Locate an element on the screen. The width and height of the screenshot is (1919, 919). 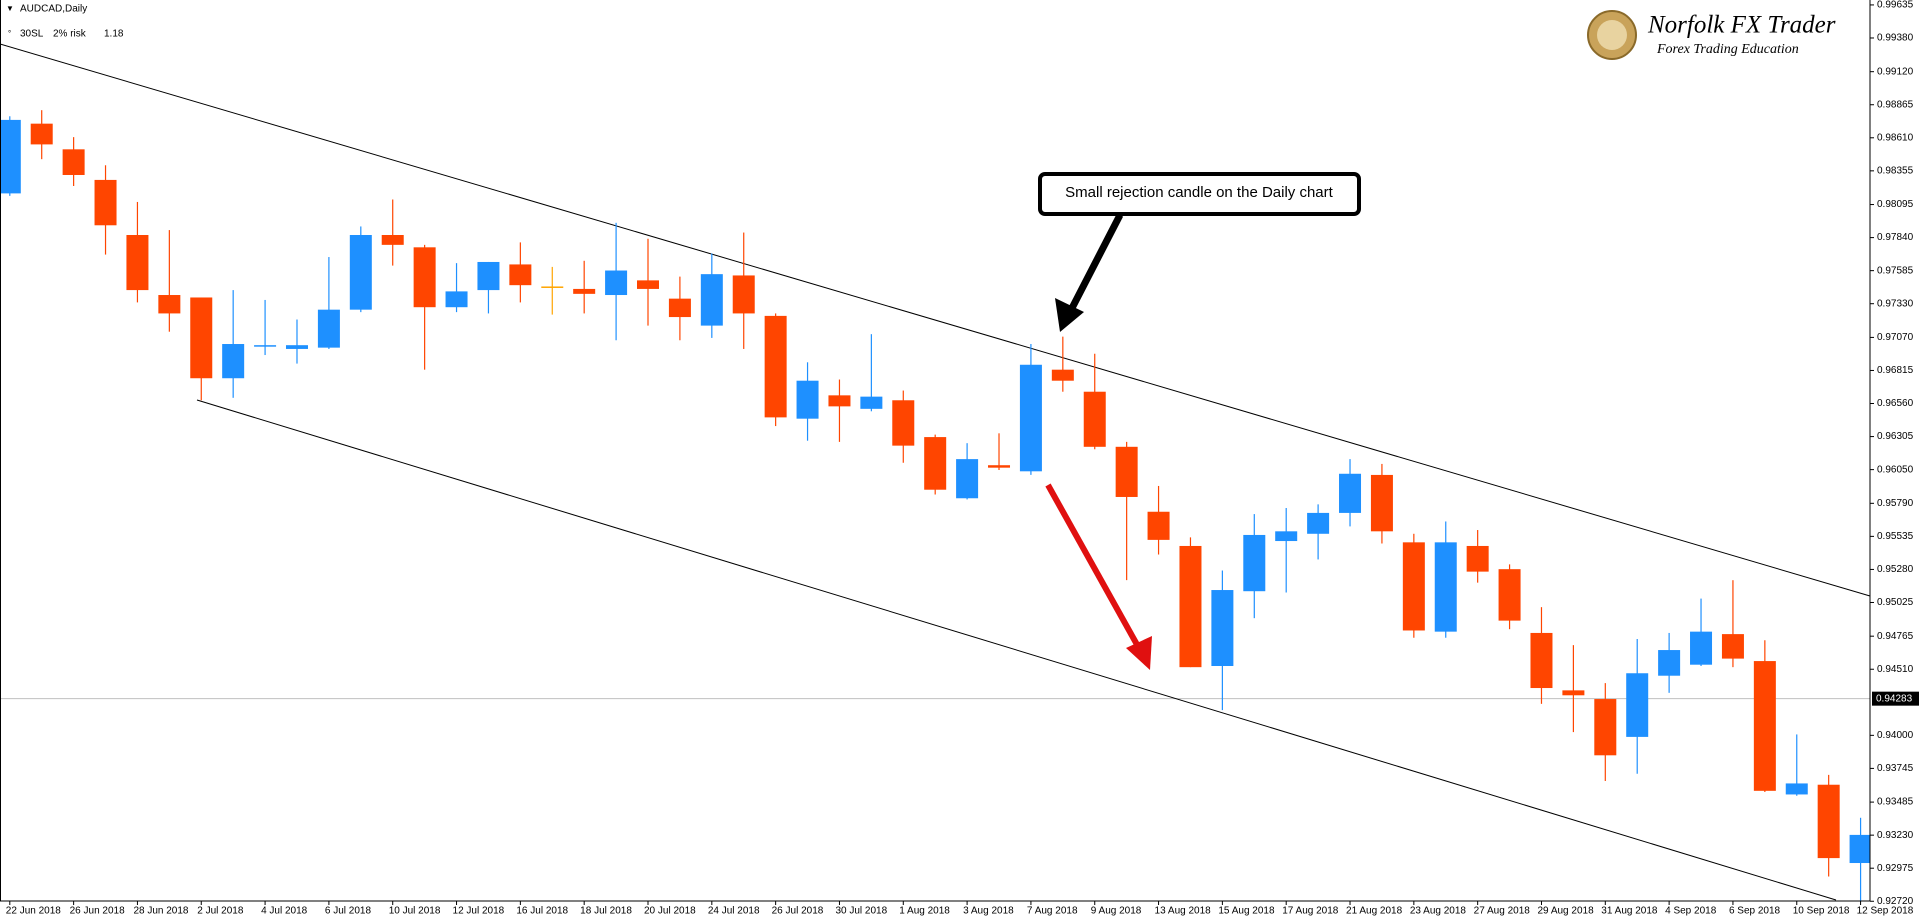
x-tick-label: 28 Jun 2018 is located at coordinates (160, 911).